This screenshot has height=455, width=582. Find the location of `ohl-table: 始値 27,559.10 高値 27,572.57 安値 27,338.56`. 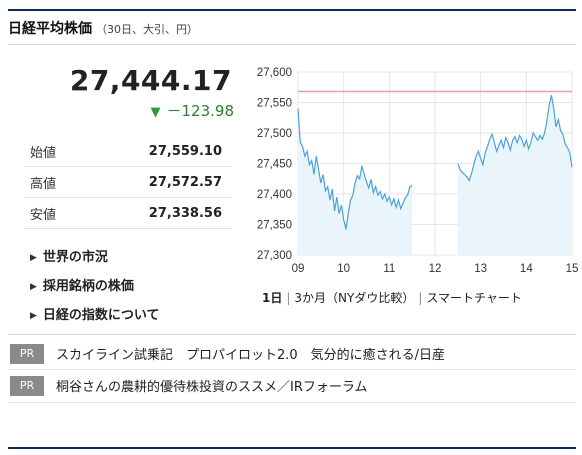

ohl-table: 始値 27,559.10 高値 27,572.57 安値 27,338.56 is located at coordinates (128, 182).